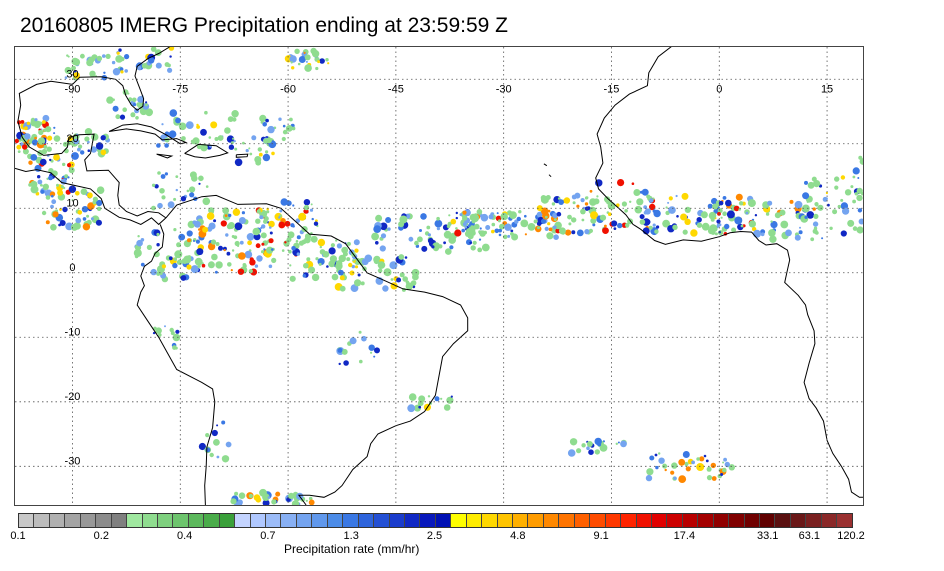 This screenshot has width=944, height=571. I want to click on lon-tick-label: 15, so click(827, 89).